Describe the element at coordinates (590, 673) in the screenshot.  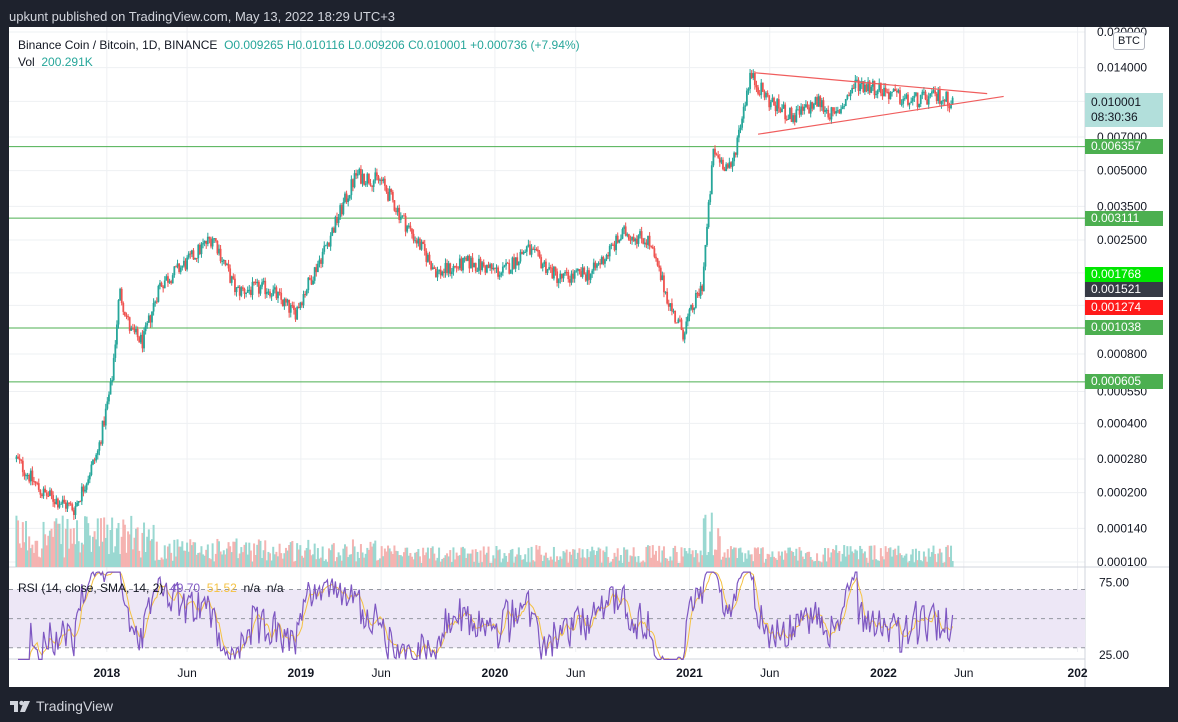
I see `time-axis: 2018 Jun 2019 Jun 2020 Jun 2021 Jun 2022 Jun 202` at that location.